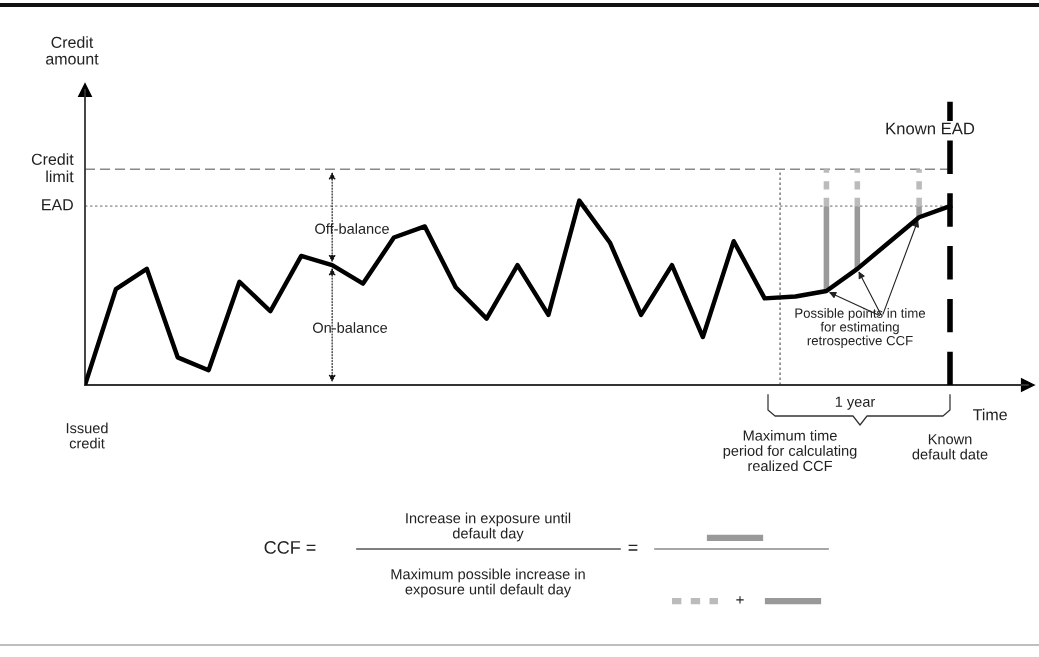  Describe the element at coordinates (87, 435) in the screenshot. I see `text: Issued credit` at that location.